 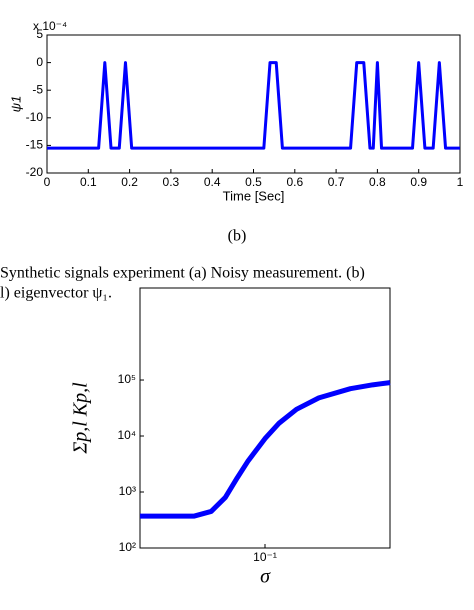 I want to click on x-tick-label: 0.7, so click(x=336, y=182).